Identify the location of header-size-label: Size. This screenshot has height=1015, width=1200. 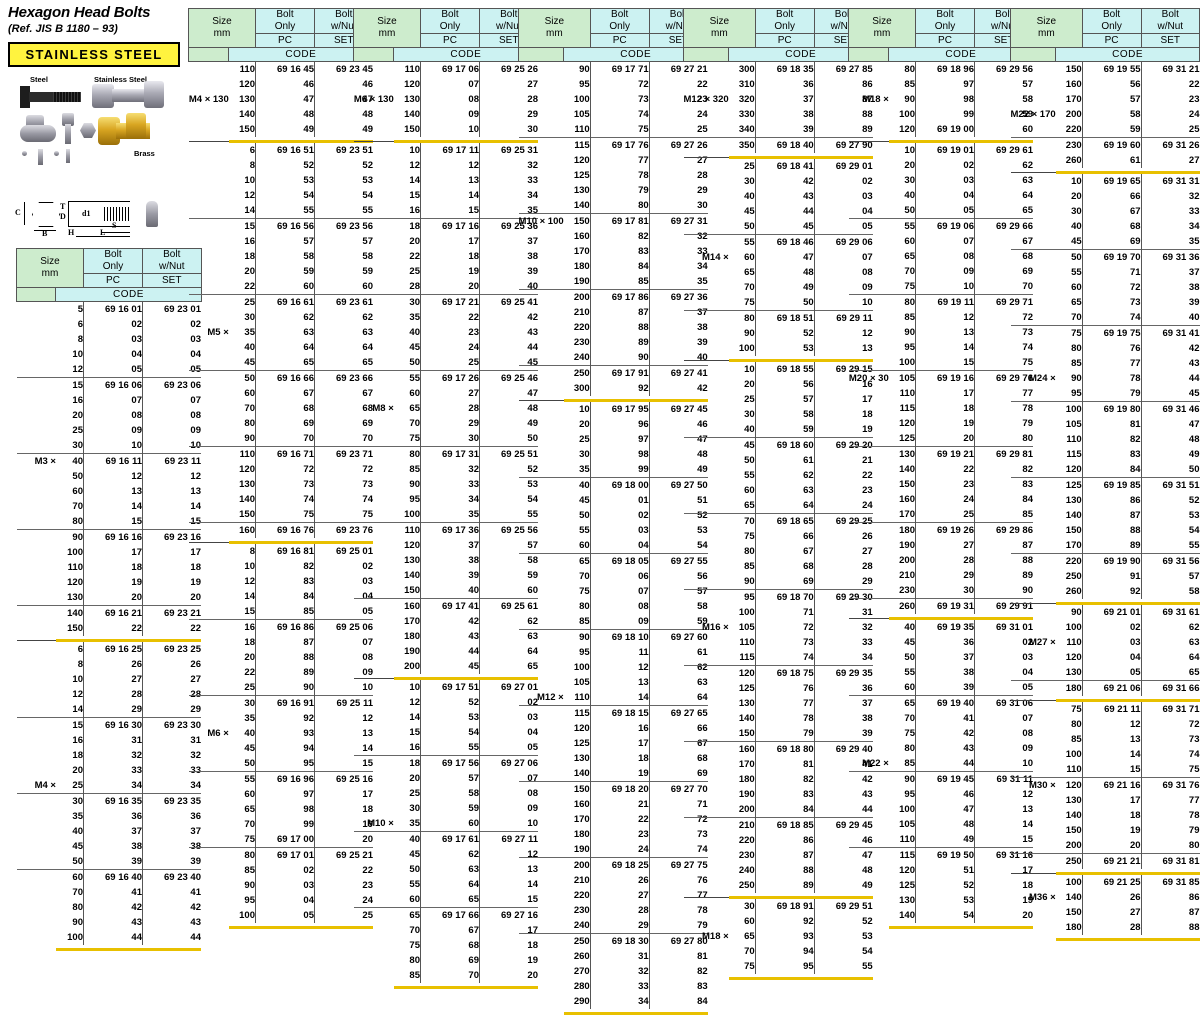
(554, 21).